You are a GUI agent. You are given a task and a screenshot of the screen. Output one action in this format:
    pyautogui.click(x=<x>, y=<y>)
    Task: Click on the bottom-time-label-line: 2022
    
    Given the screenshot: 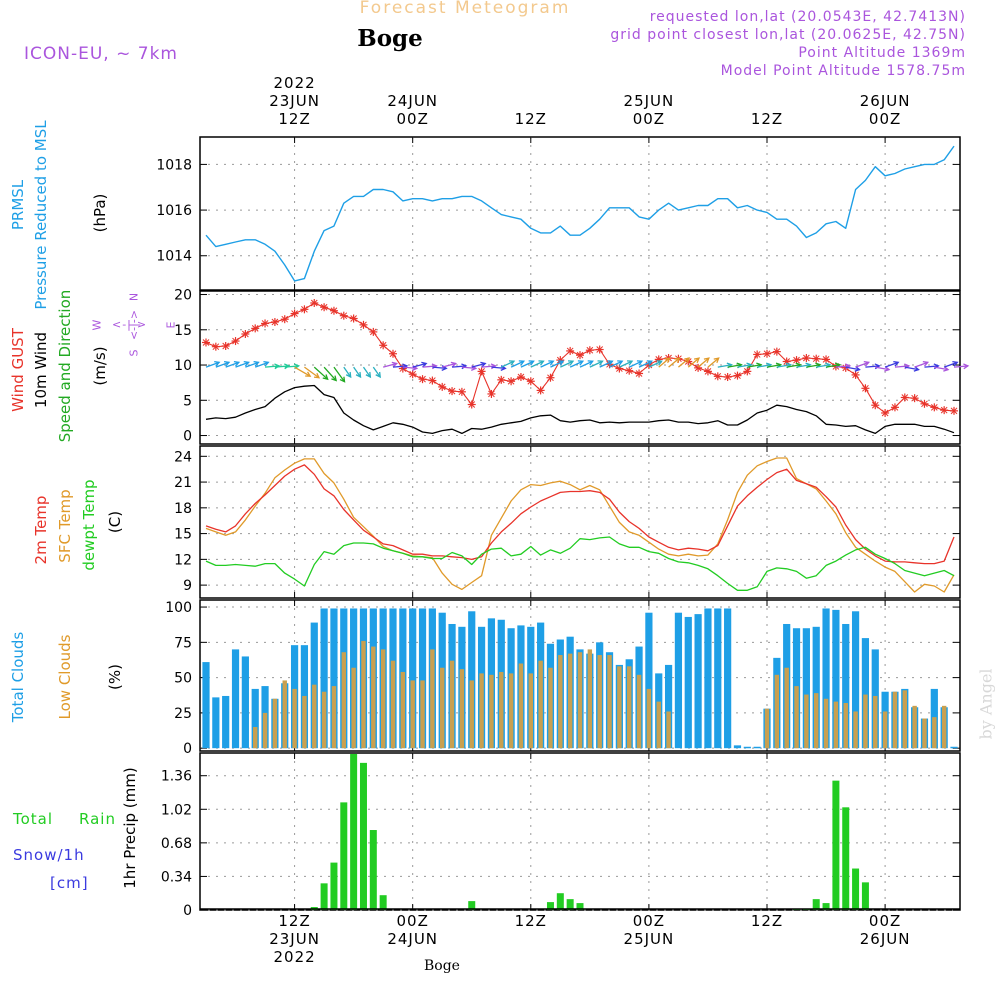 What is the action you would take?
    pyautogui.click(x=294, y=957)
    